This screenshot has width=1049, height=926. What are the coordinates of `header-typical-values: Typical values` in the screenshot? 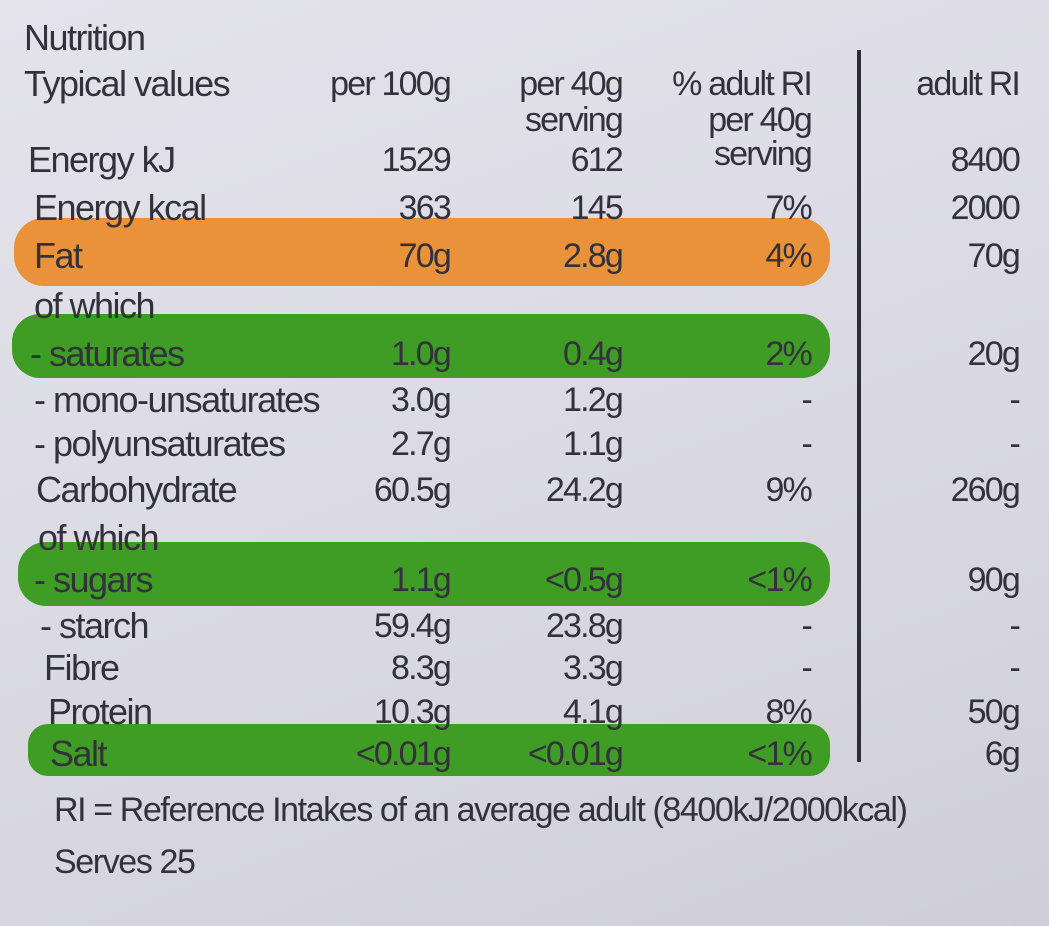 It's located at (127, 83).